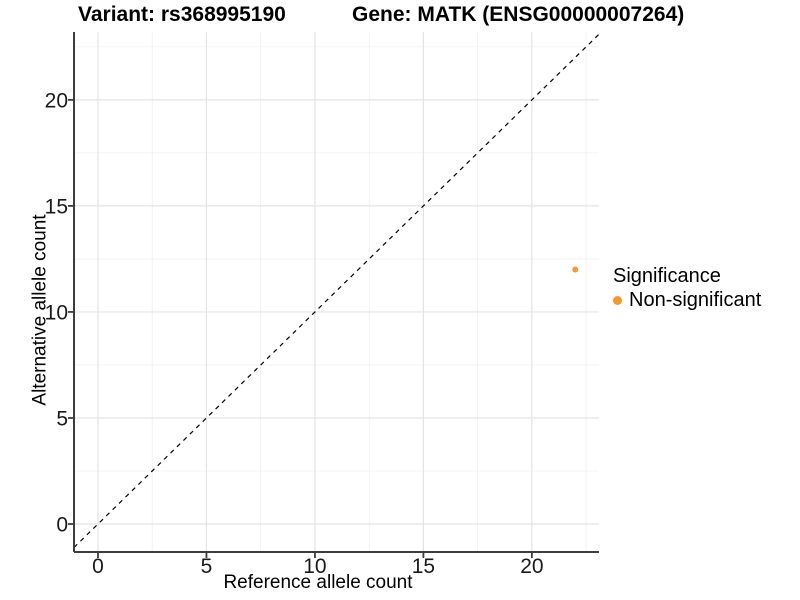 The width and height of the screenshot is (800, 600). What do you see at coordinates (667, 276) in the screenshot?
I see `legend-title: Significance` at bounding box center [667, 276].